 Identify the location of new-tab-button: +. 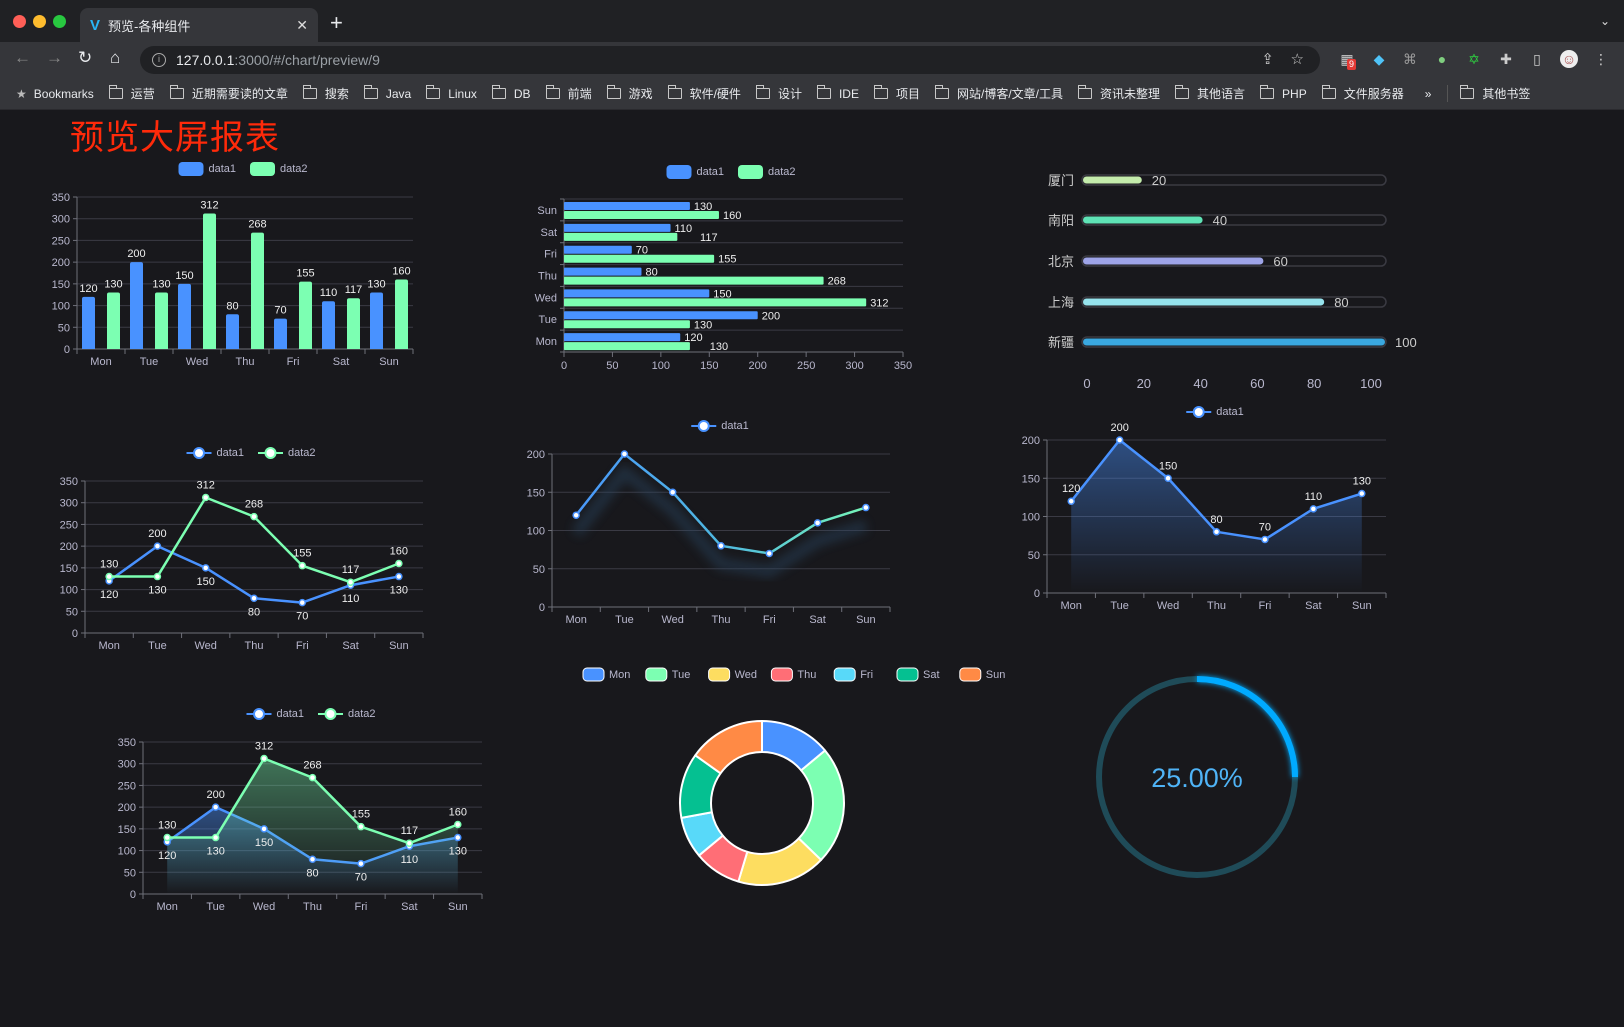
(336, 22).